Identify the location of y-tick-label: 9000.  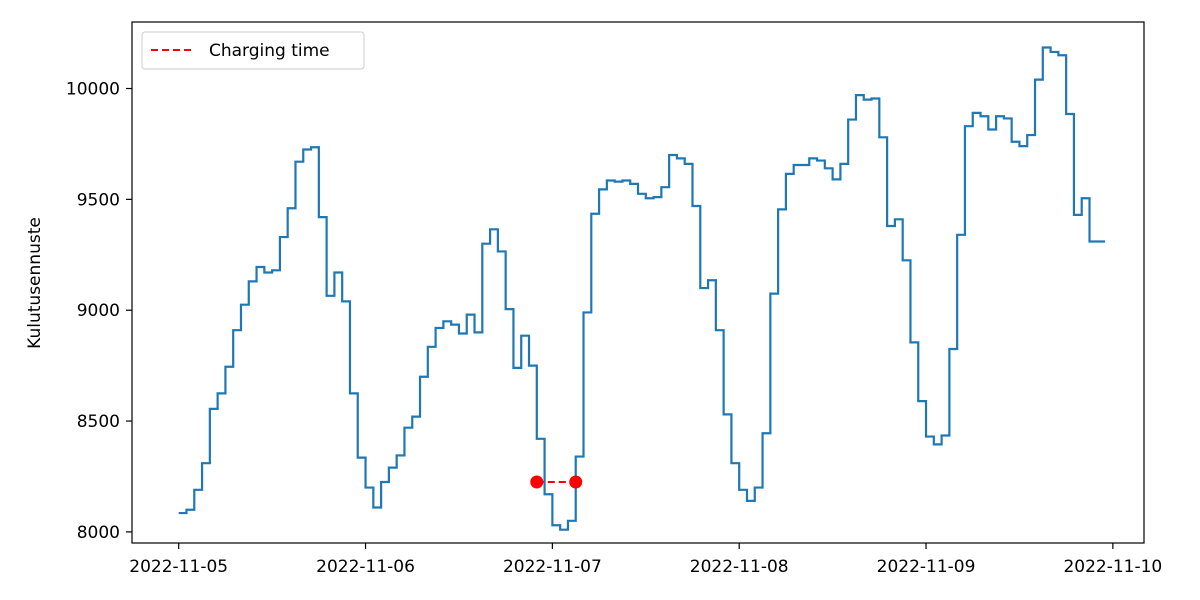
(98, 311).